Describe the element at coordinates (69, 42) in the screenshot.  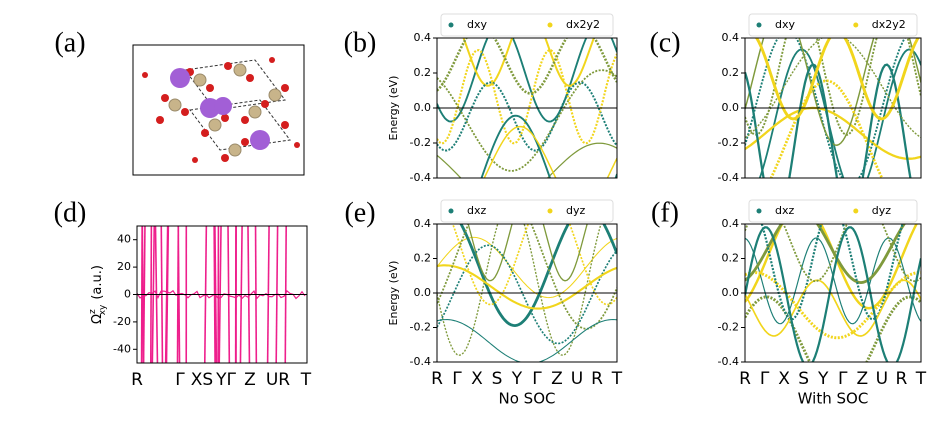
I see `panel-label: (a)` at that location.